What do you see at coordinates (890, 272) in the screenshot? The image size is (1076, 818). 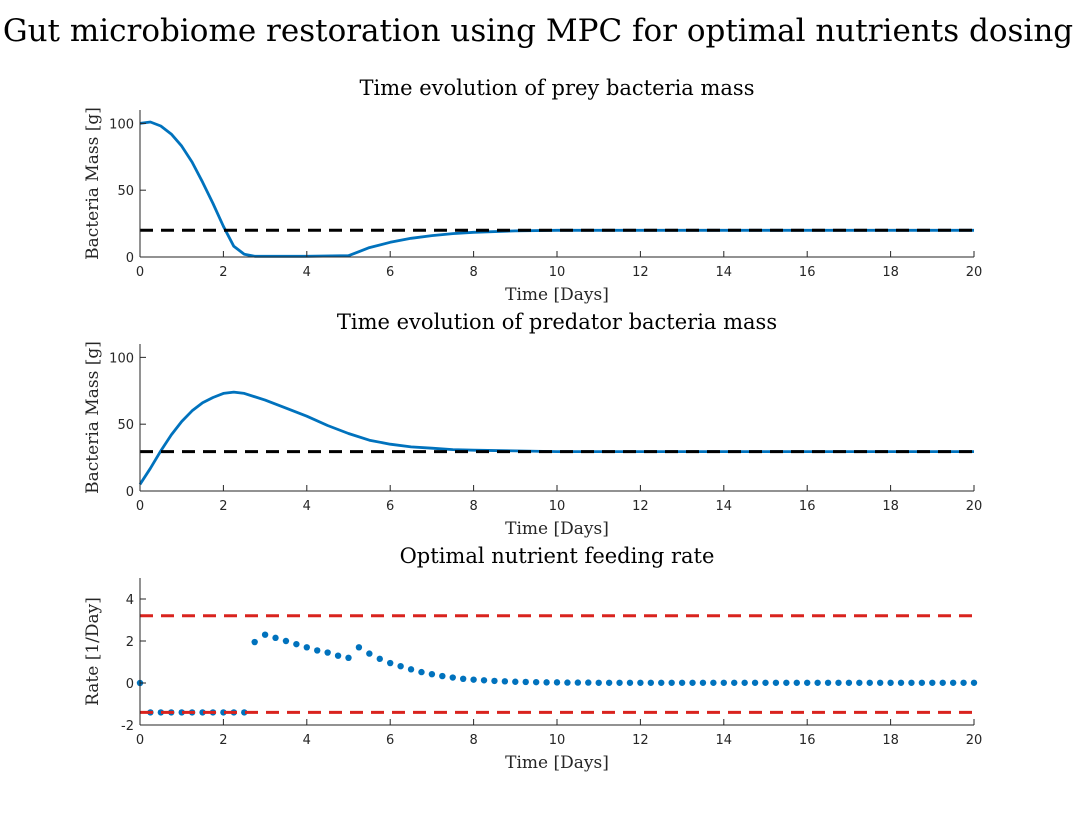 I see `x-tick-label: 18` at bounding box center [890, 272].